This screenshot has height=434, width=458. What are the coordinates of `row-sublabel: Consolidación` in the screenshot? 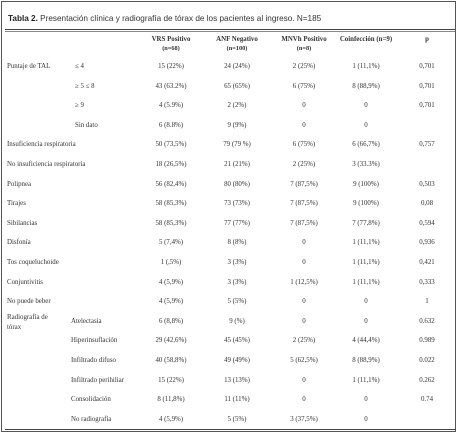 It's located at (91, 400).